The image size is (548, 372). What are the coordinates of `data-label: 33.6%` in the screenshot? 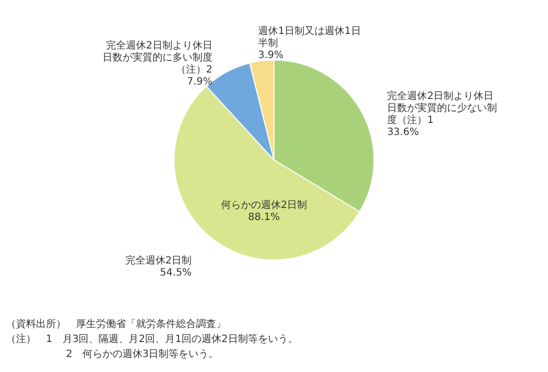 It's located at (403, 132).